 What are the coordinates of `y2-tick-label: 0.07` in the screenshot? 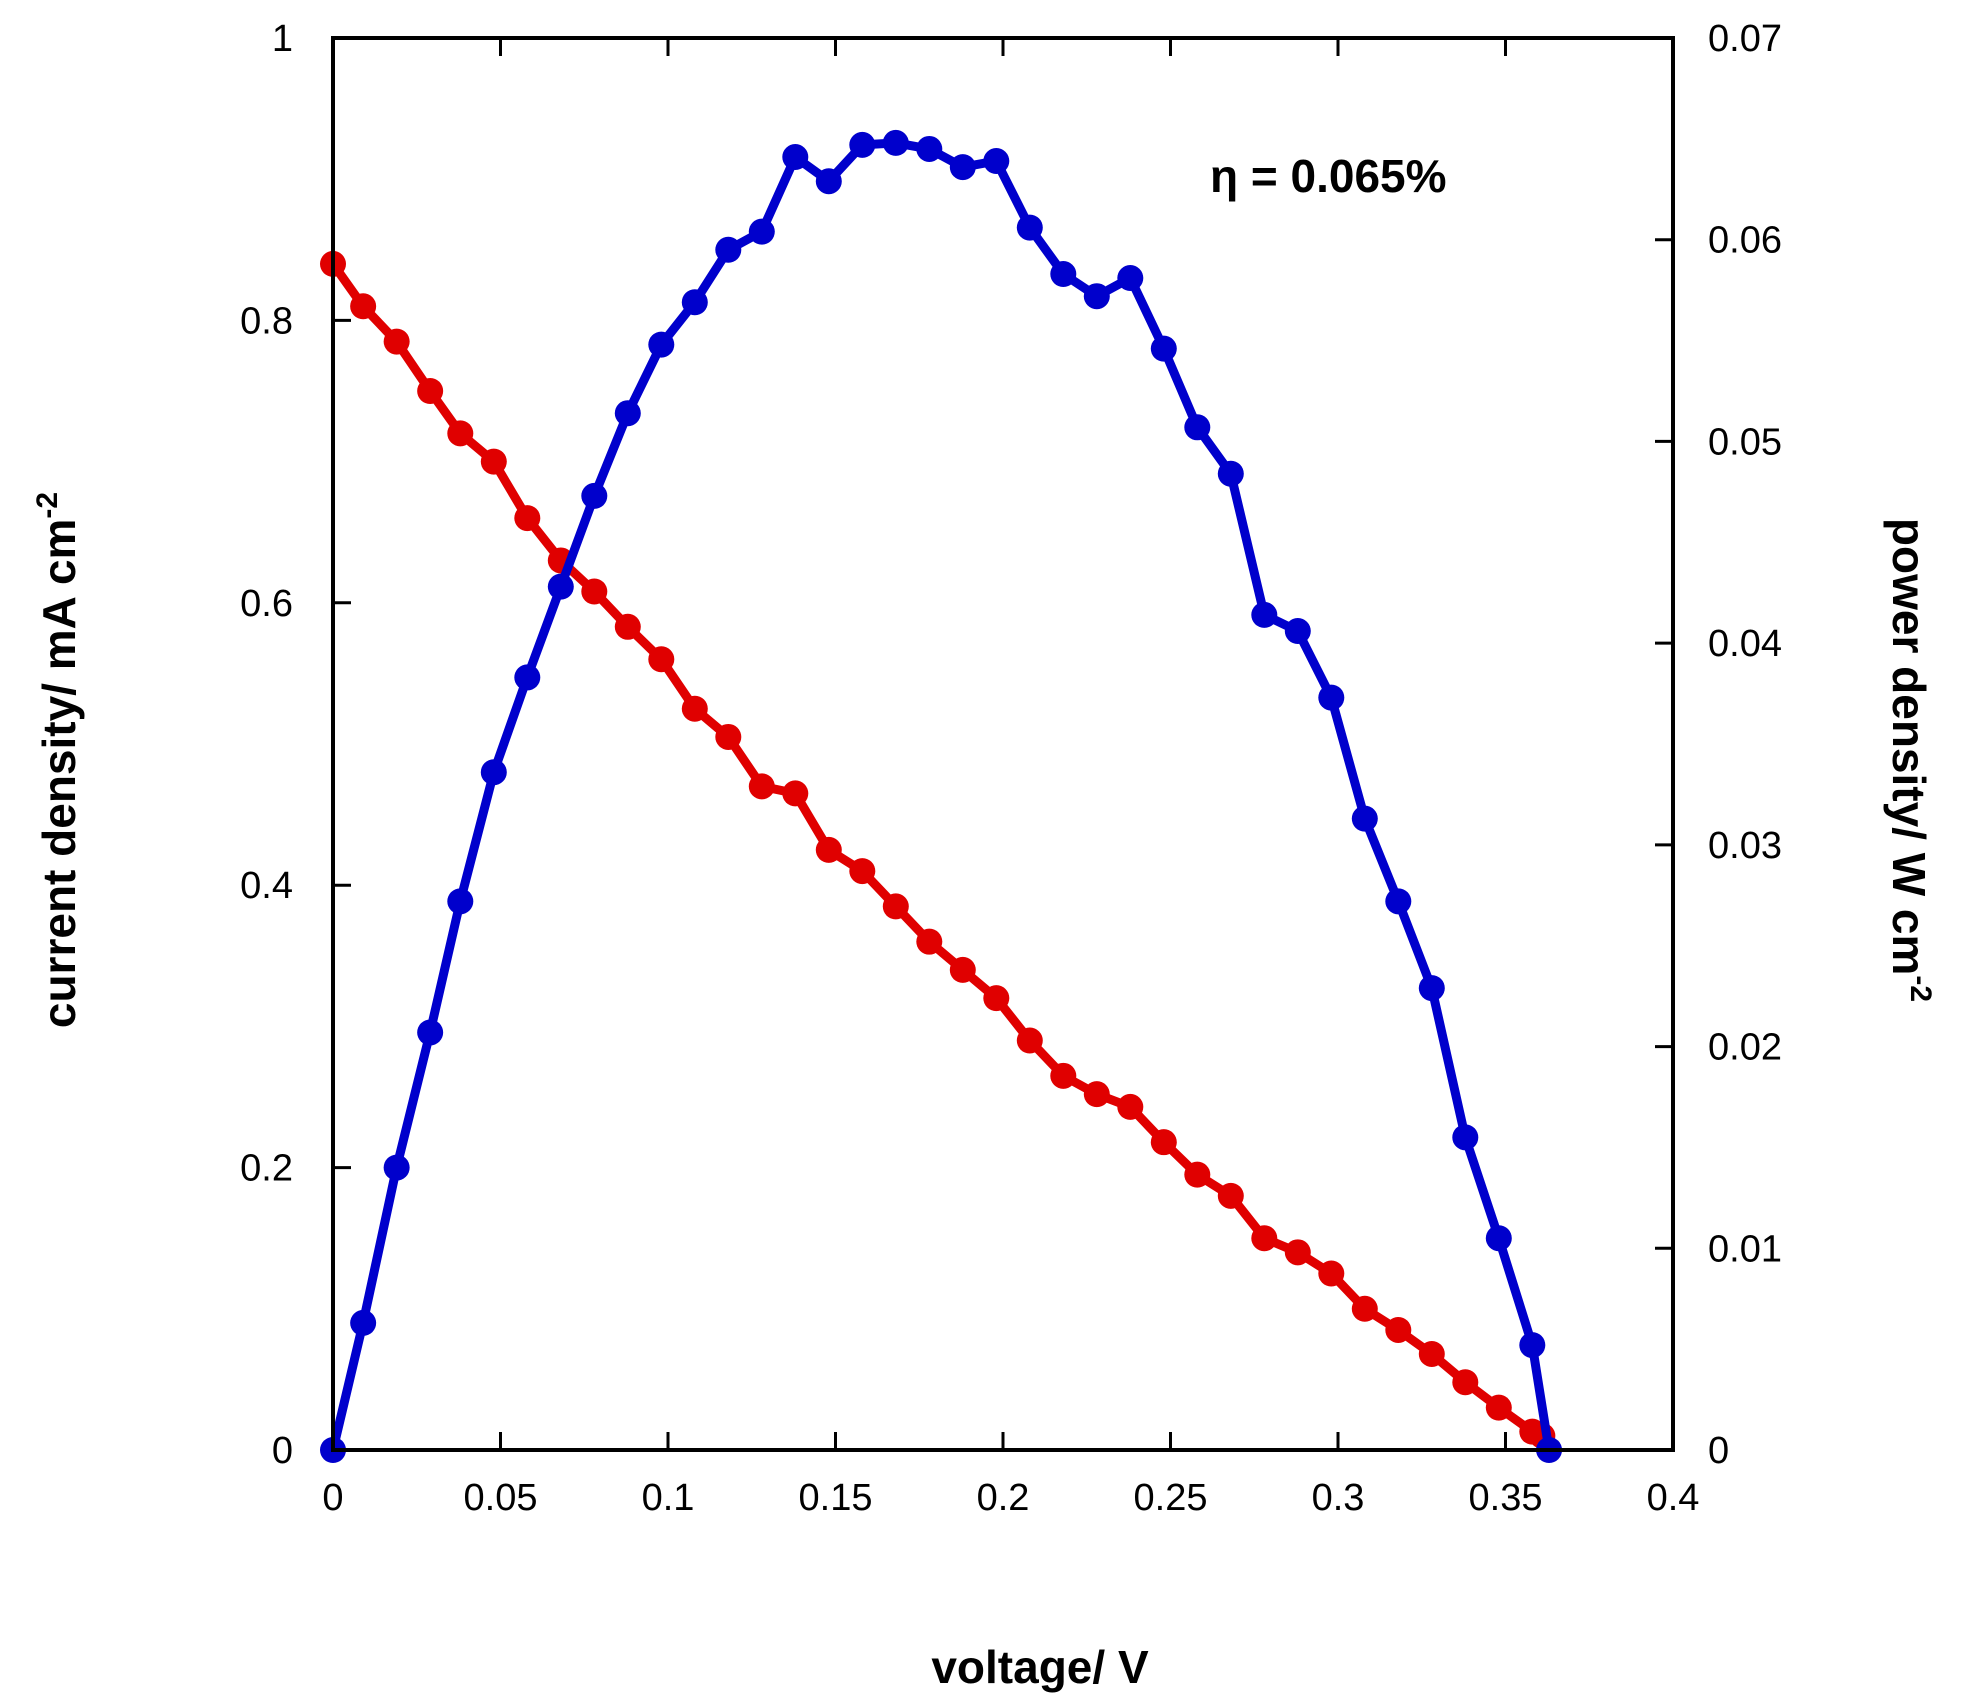 It's located at (1745, 39).